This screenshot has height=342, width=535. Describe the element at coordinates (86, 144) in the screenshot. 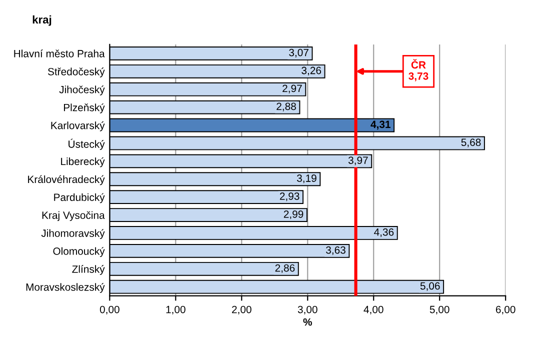

I see `y-tick-label: Ústecký` at that location.